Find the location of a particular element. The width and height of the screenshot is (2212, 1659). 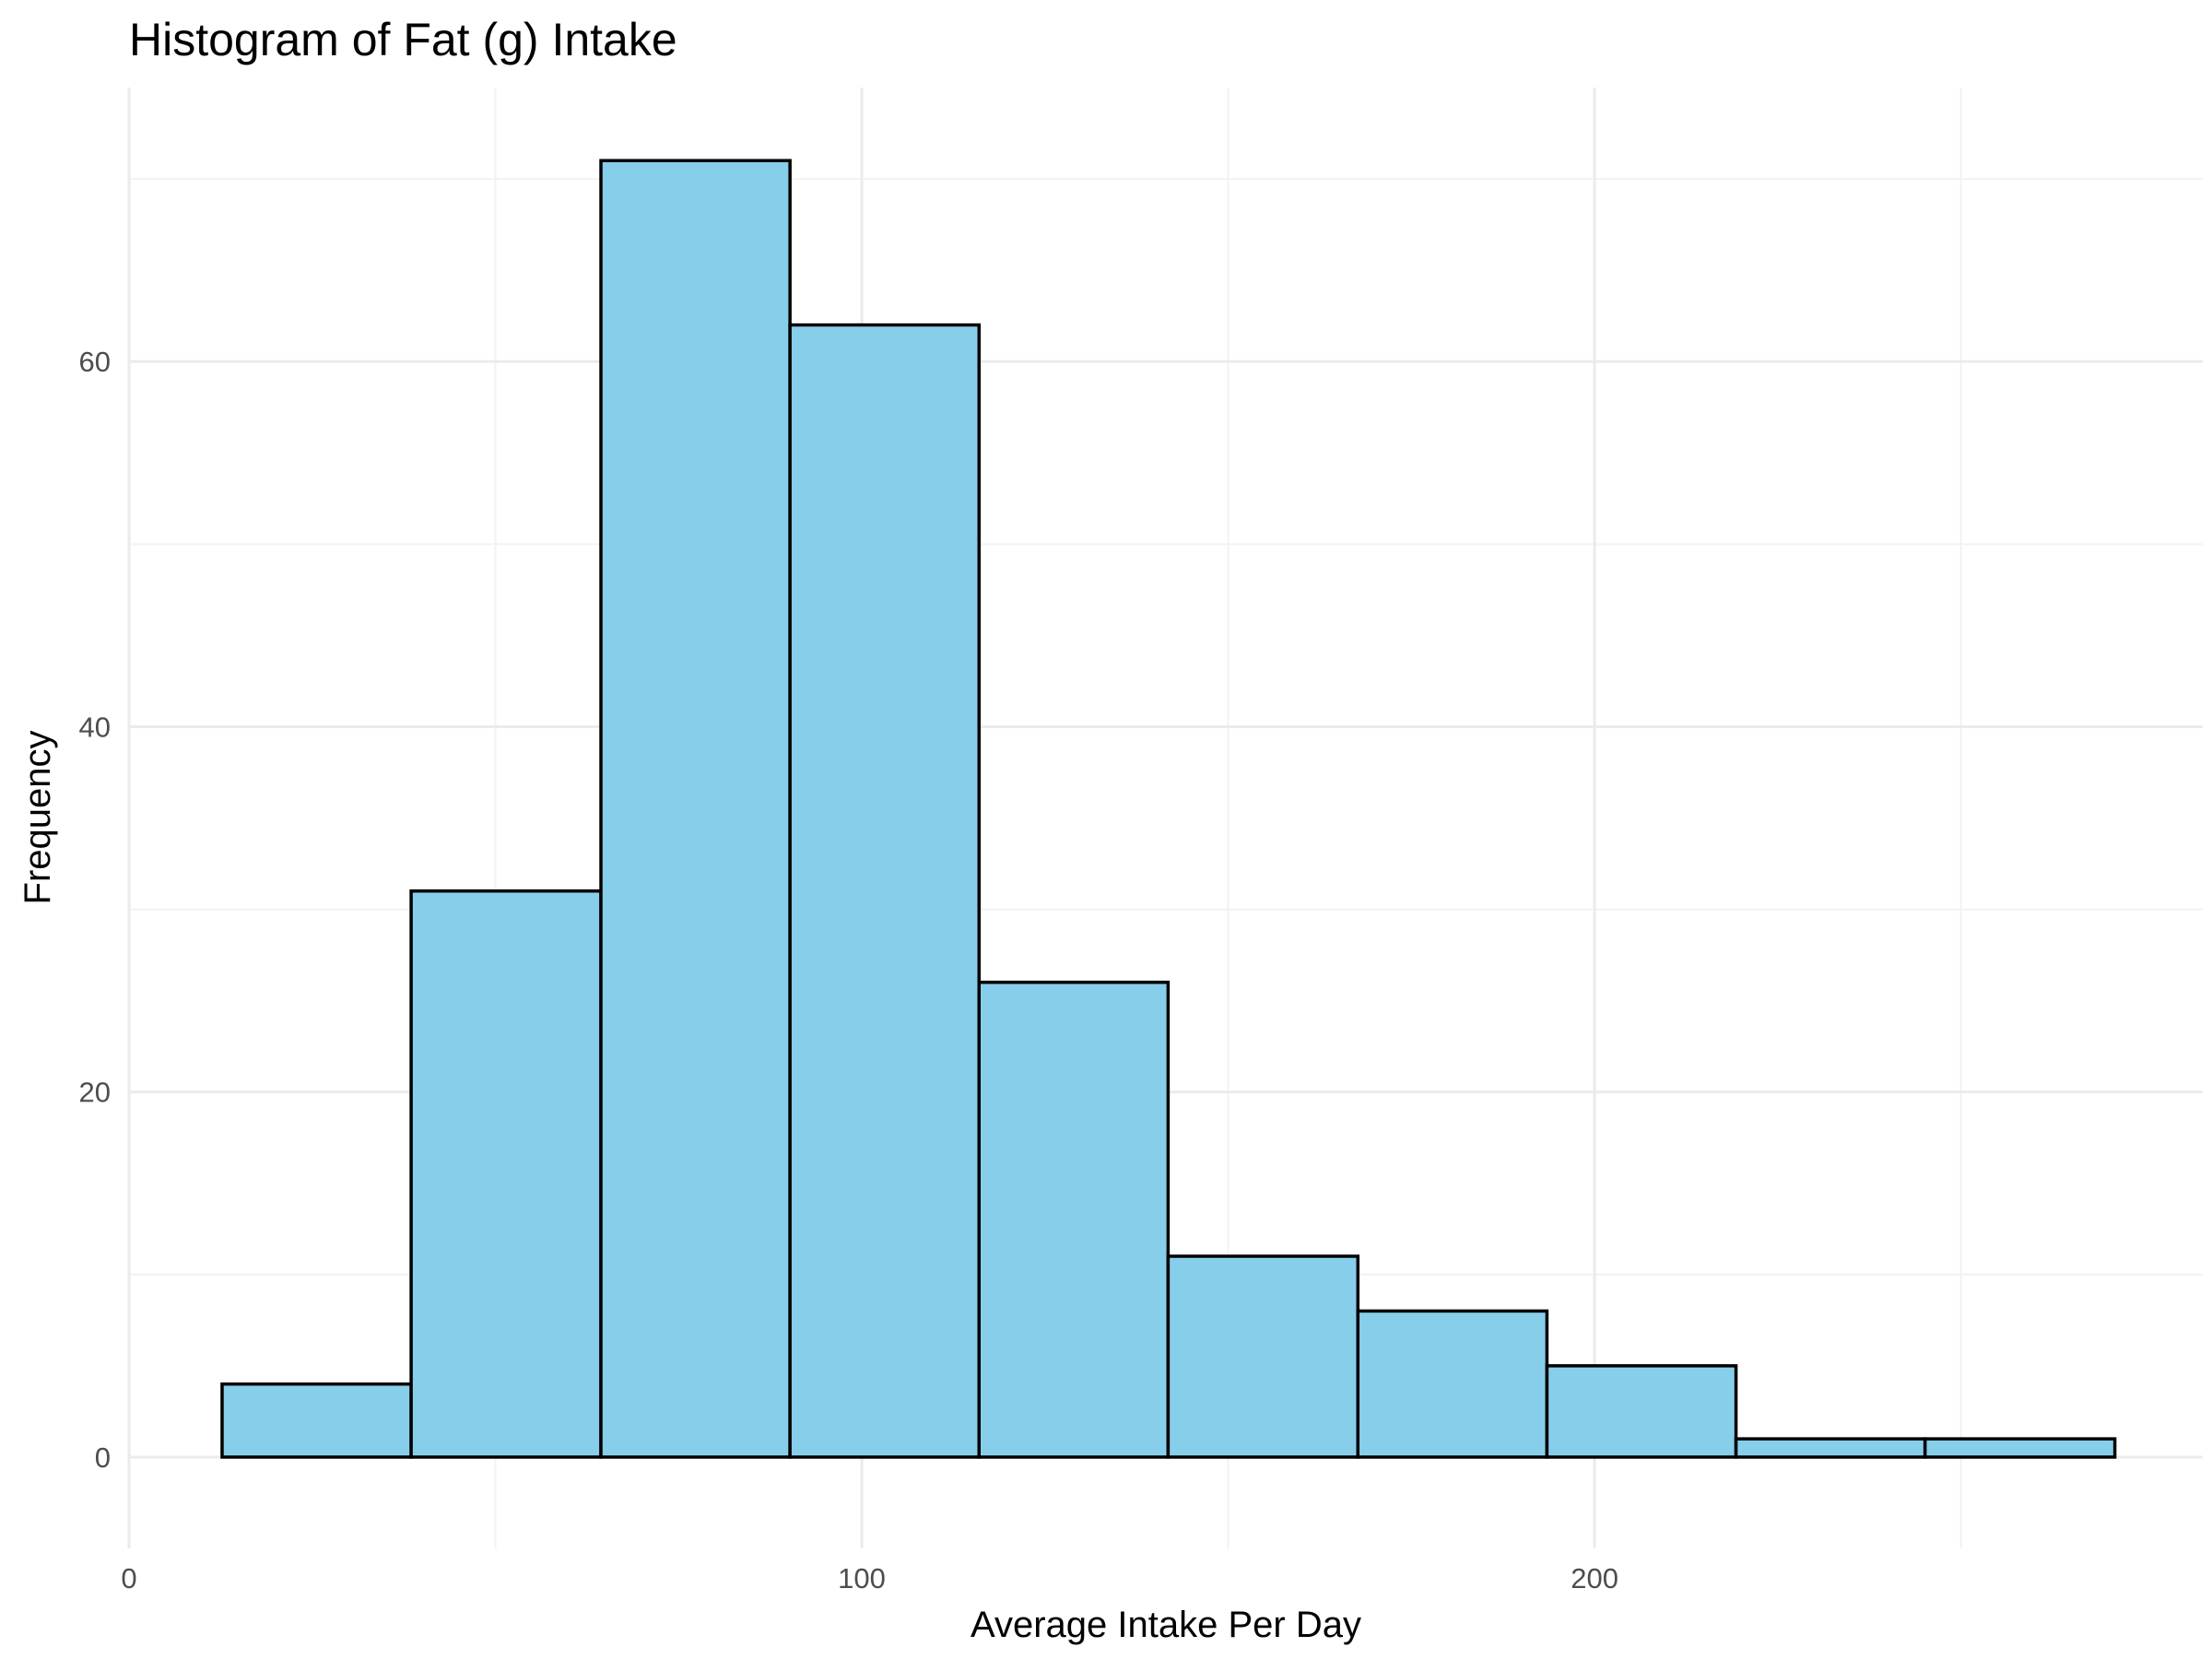

y-tick-label-0: 0 is located at coordinates (103, 1457).